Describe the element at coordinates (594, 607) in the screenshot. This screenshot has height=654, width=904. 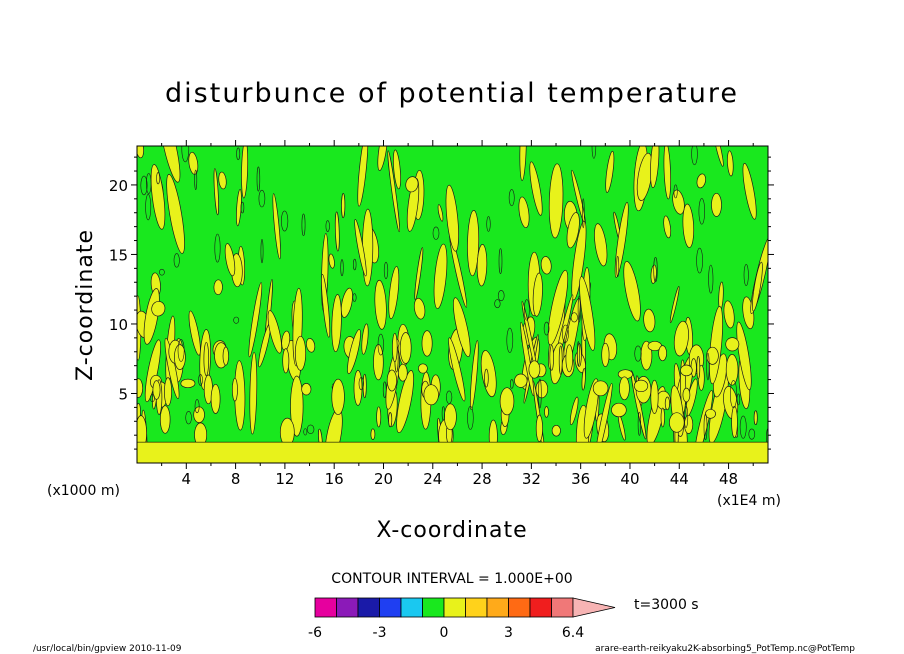
I see `colorbar-extension-arrow` at that location.